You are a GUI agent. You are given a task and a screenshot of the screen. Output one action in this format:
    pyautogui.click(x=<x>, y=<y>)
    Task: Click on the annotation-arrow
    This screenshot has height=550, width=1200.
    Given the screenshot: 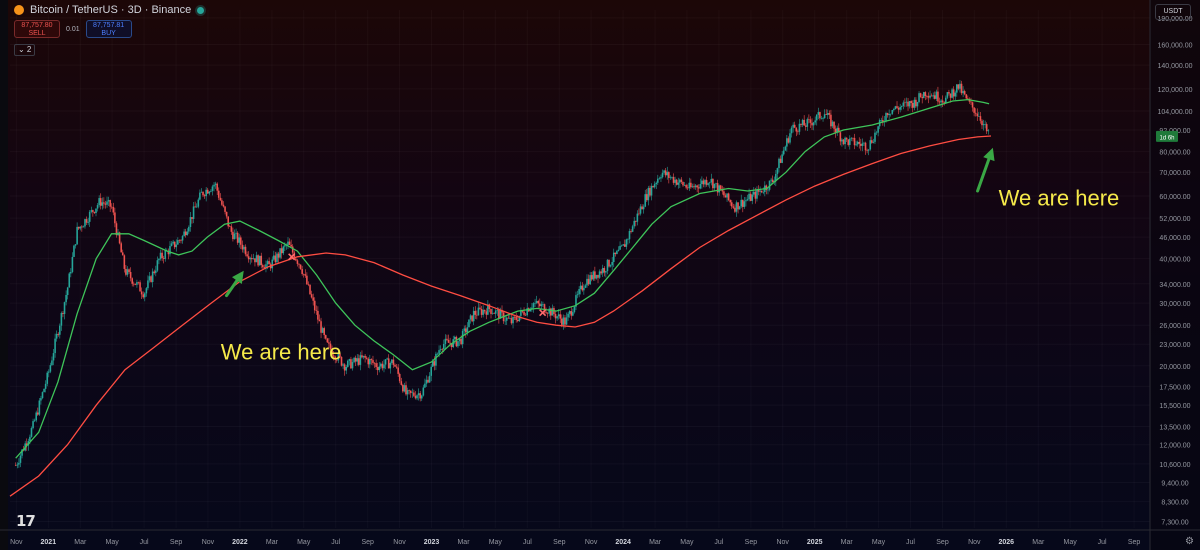 What is the action you would take?
    pyautogui.click(x=234, y=284)
    